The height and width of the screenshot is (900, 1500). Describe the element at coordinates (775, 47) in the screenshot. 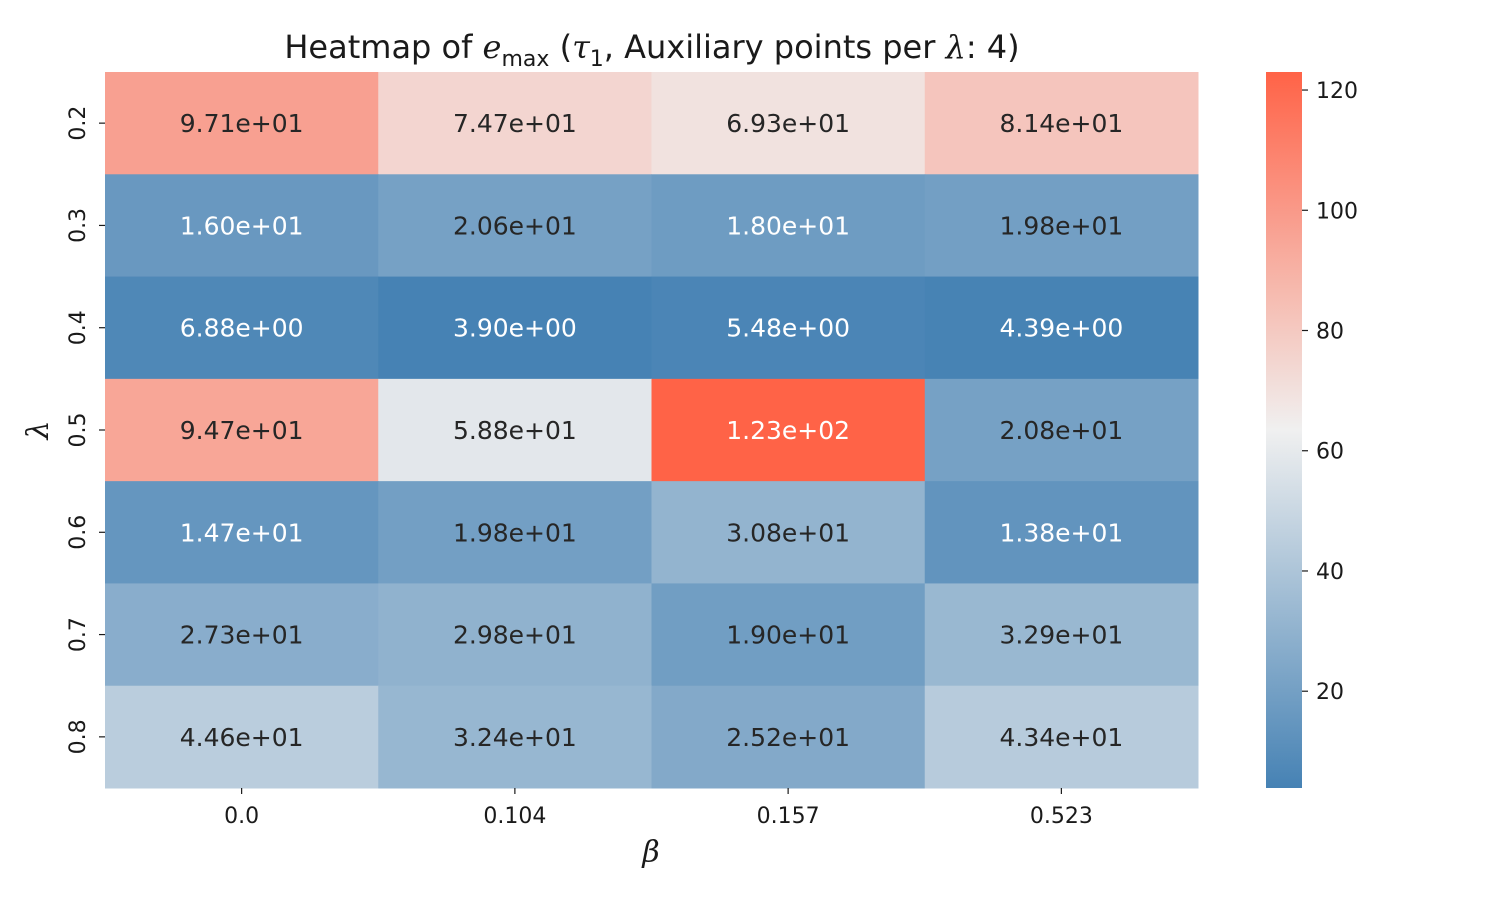

I see `title-suffix-a: , Auxiliary points per` at that location.